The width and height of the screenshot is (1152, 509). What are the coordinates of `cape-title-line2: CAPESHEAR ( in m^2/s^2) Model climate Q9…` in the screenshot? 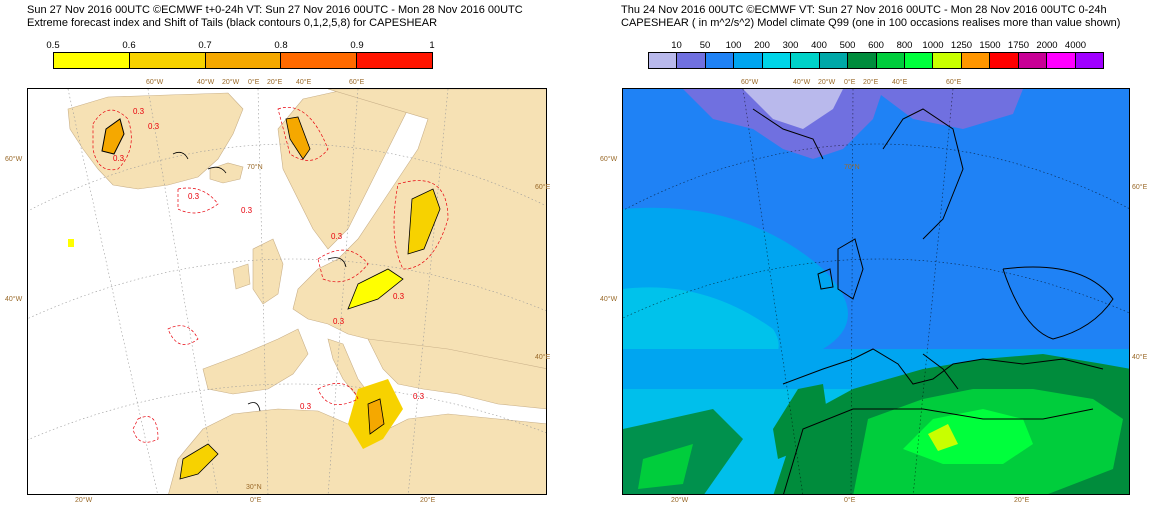 It's located at (871, 23).